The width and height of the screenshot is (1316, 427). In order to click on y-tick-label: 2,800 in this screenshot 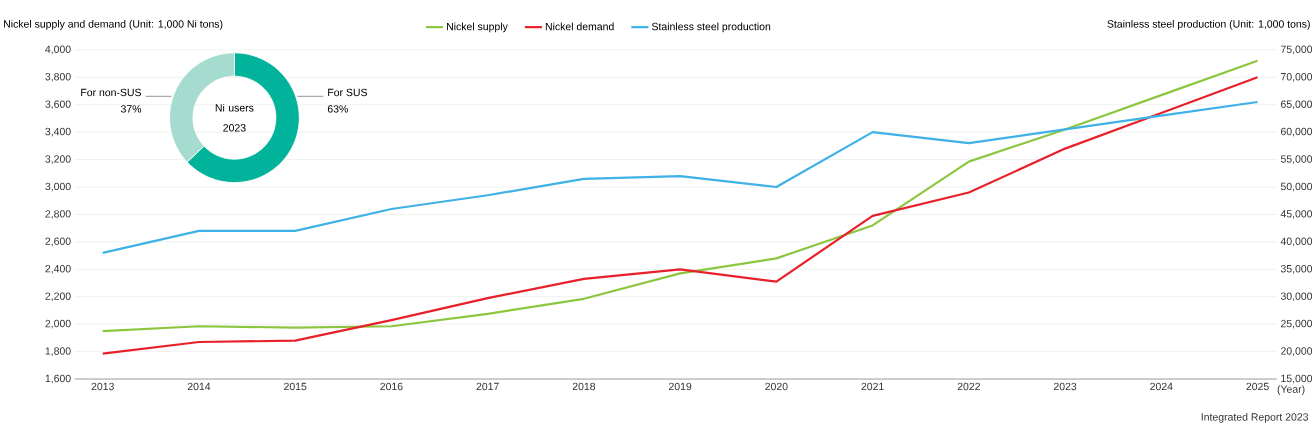, I will do `click(58, 214)`.